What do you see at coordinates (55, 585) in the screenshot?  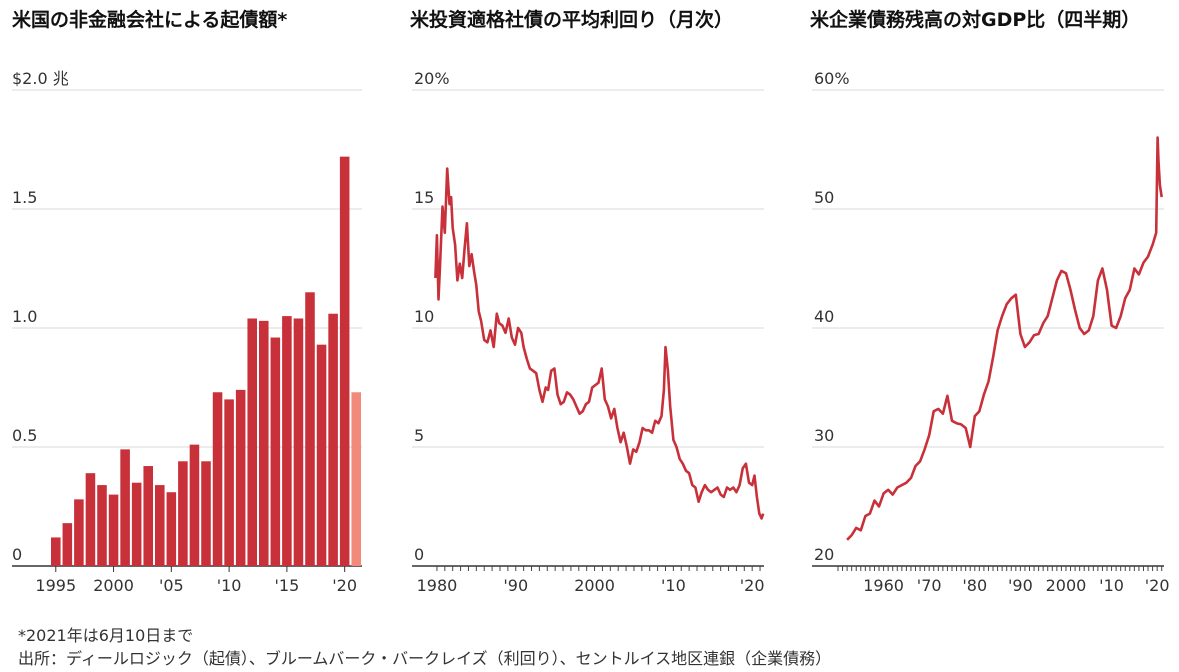 I see `x-tick-label: 1995` at bounding box center [55, 585].